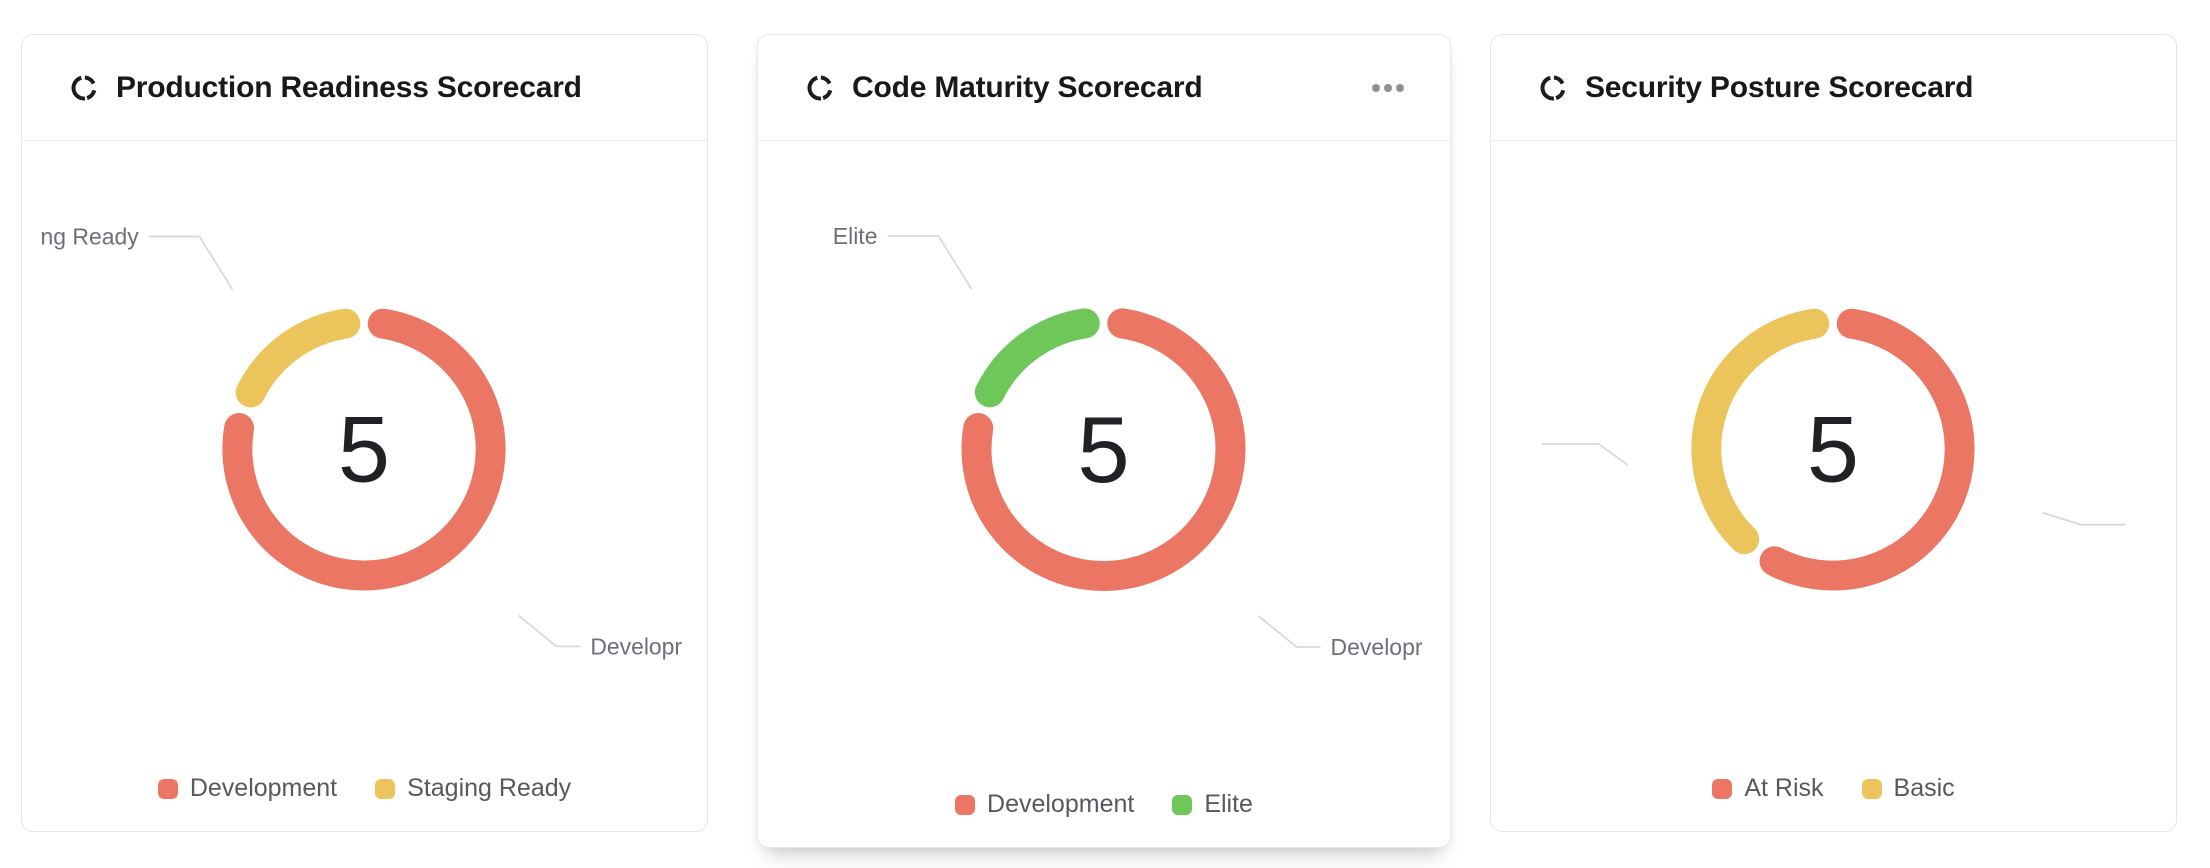  Describe the element at coordinates (855, 236) in the screenshot. I see `segment-callout-label: Elite` at that location.